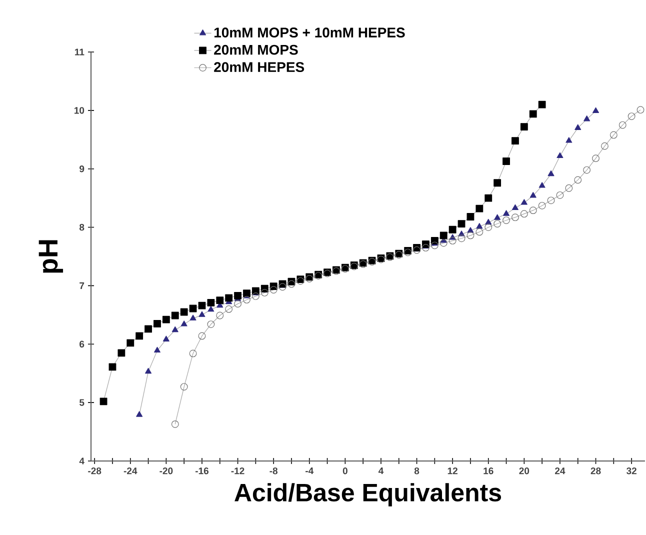  Describe the element at coordinates (595, 471) in the screenshot. I see `x-tick-label: 28` at that location.